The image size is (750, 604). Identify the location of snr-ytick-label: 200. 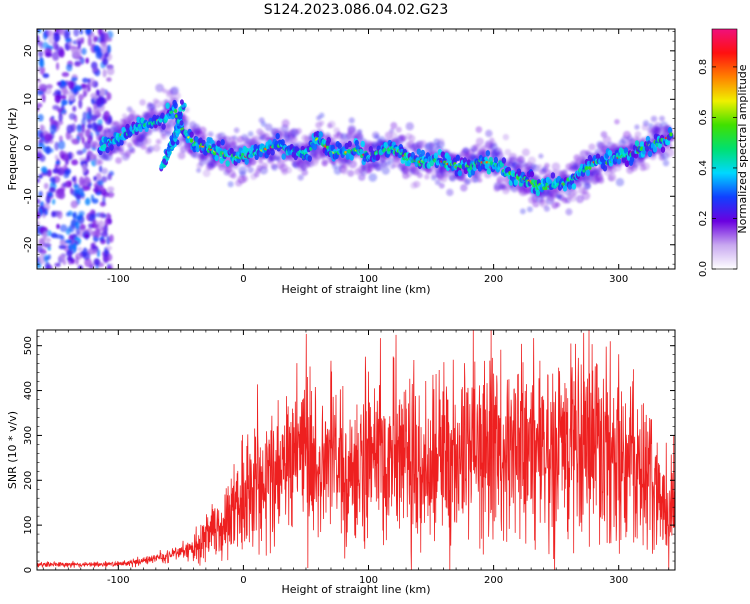
(28, 480).